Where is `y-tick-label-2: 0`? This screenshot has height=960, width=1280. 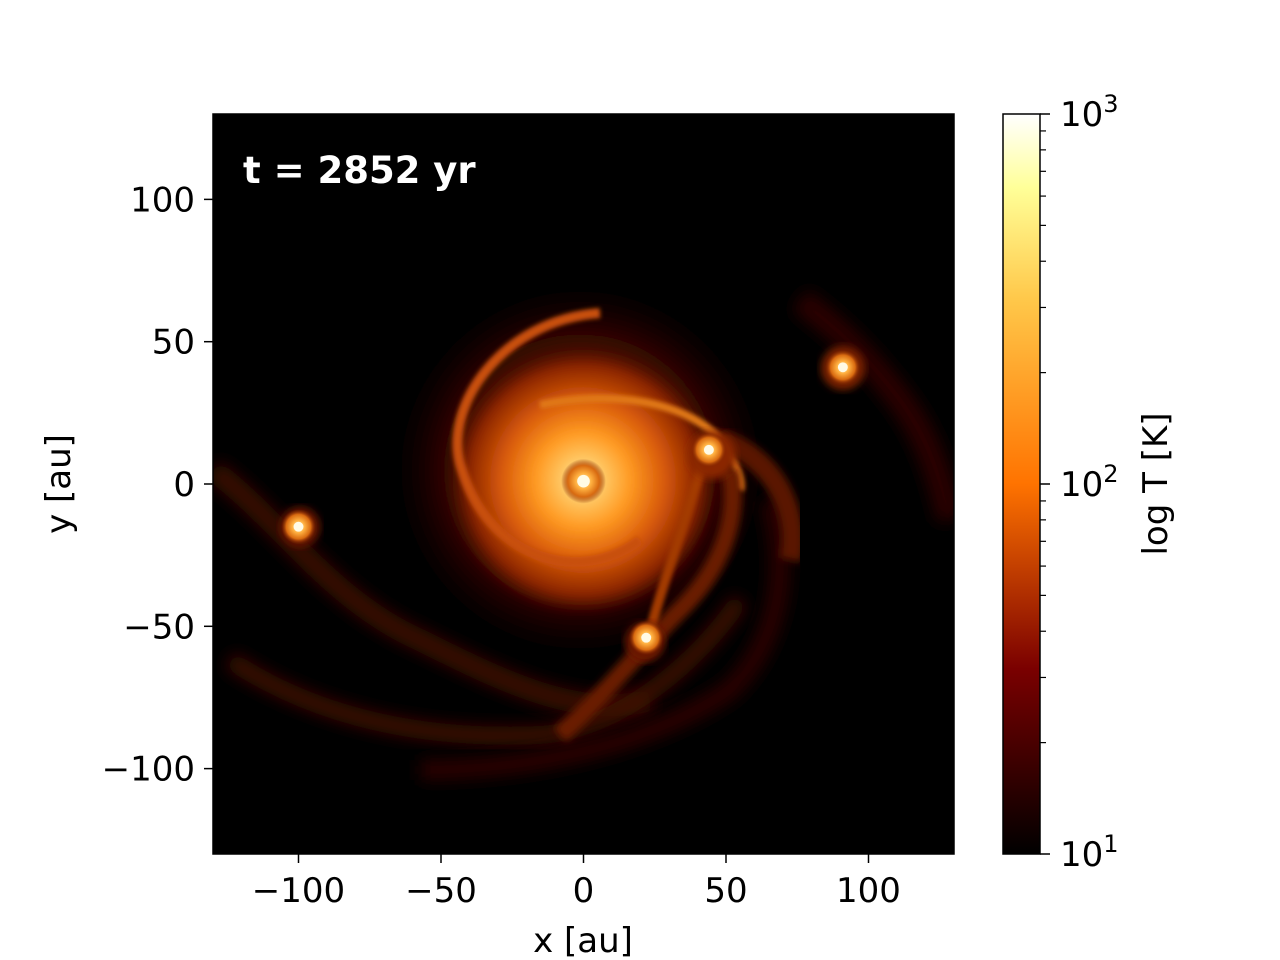 y-tick-label-2: 0 is located at coordinates (184, 485).